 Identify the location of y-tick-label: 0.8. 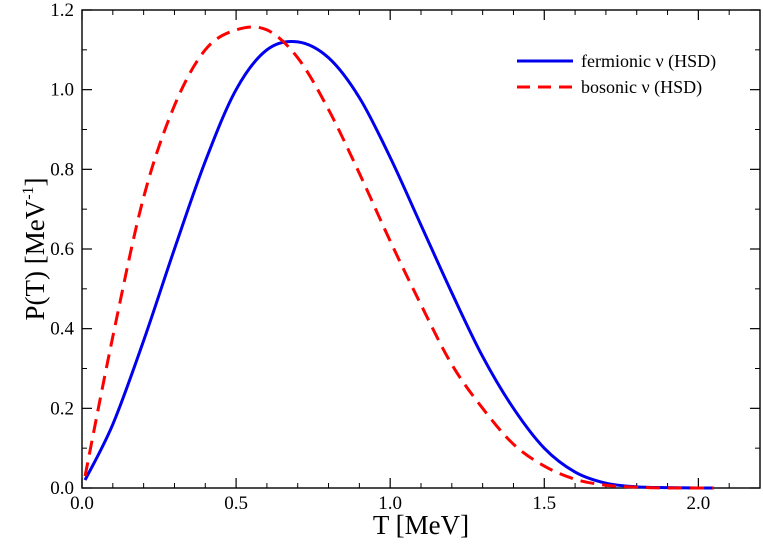
(62, 169).